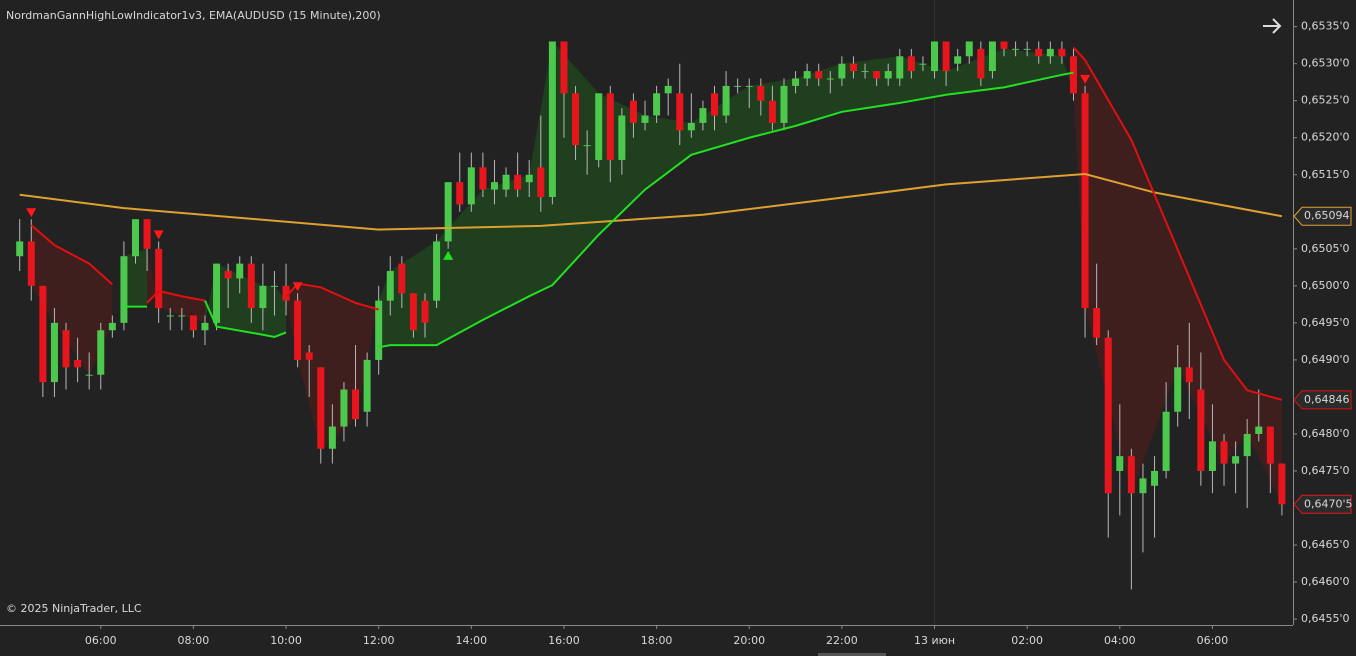  I want to click on x-tick-label: 13 июн, so click(934, 640).